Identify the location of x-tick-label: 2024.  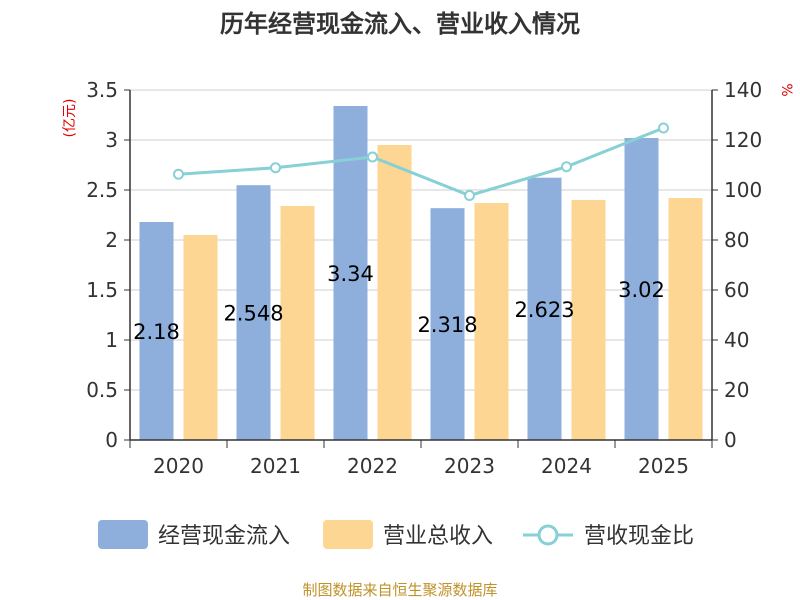
(566, 466).